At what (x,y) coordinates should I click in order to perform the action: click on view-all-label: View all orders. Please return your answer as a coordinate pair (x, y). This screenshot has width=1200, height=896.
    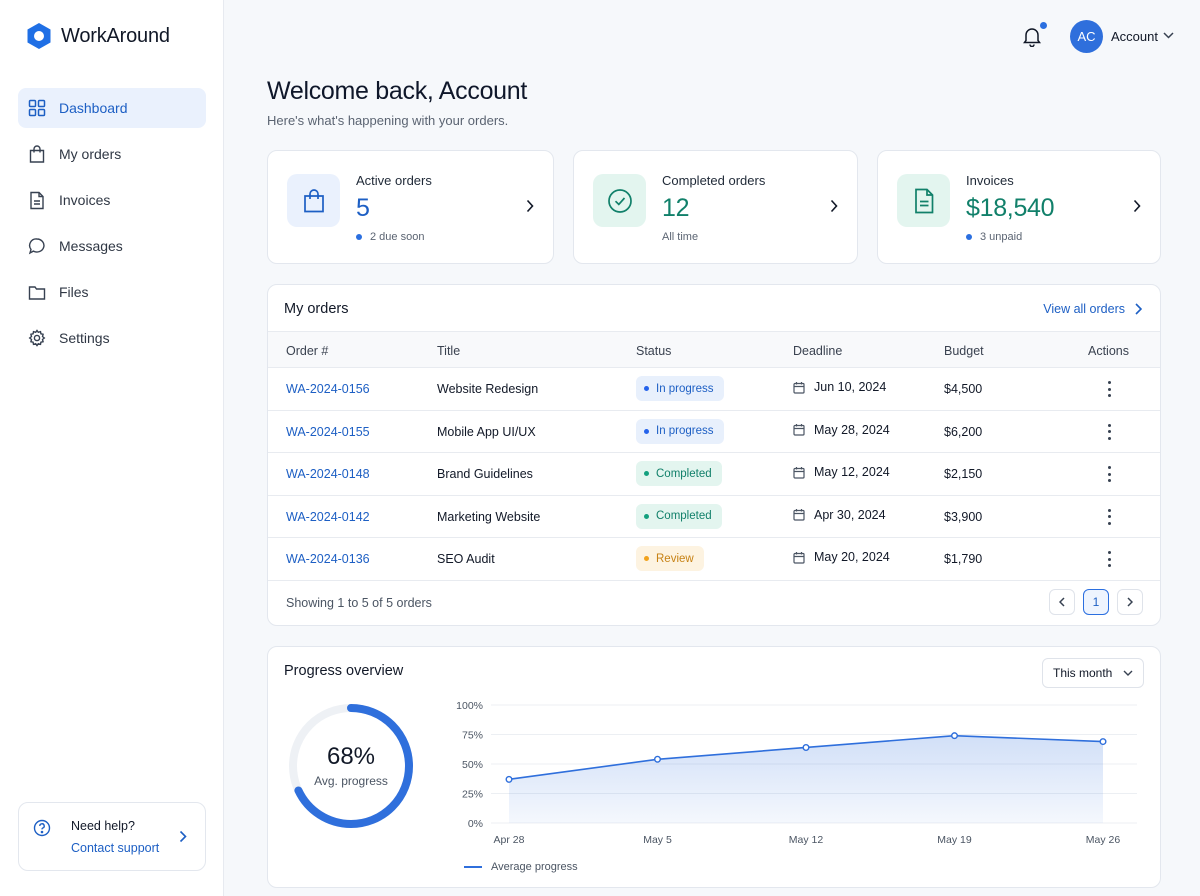
    Looking at the image, I should click on (1084, 309).